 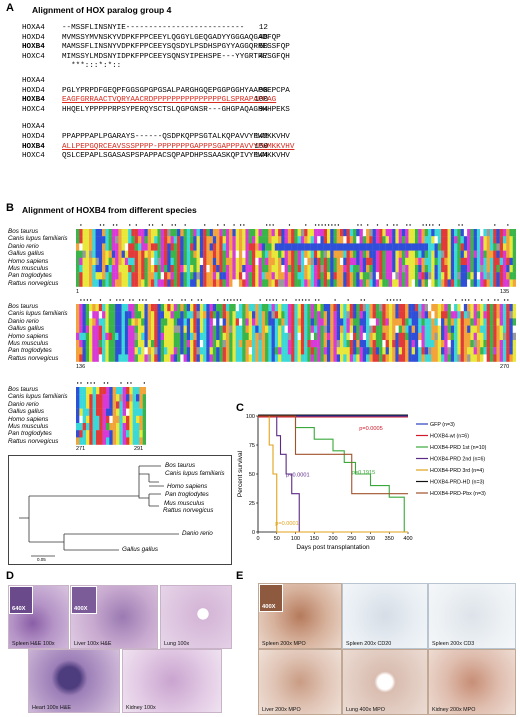 I want to click on x-axis-label: Days post transplantation, so click(x=333, y=547).